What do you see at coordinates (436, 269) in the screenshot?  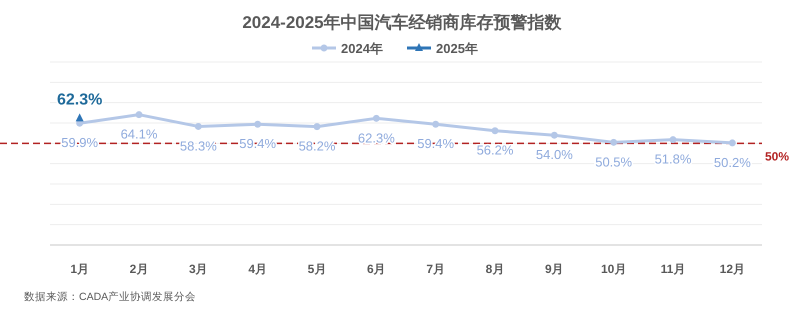 I see `x-tick-label: 7月` at bounding box center [436, 269].